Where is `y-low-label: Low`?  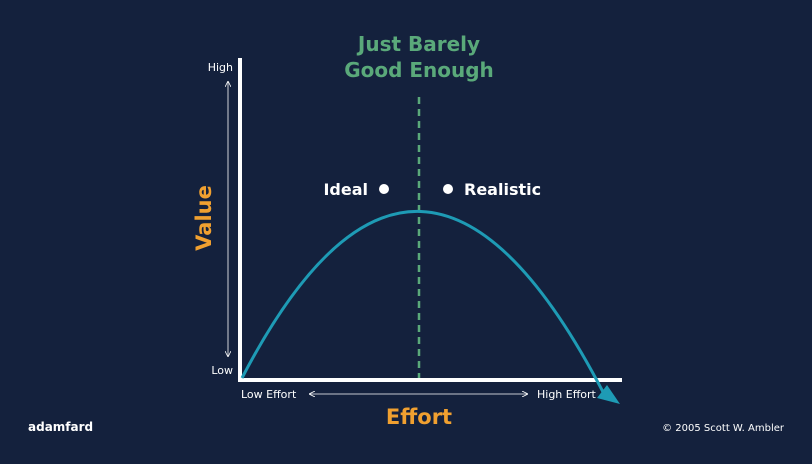 y-low-label: Low is located at coordinates (222, 370).